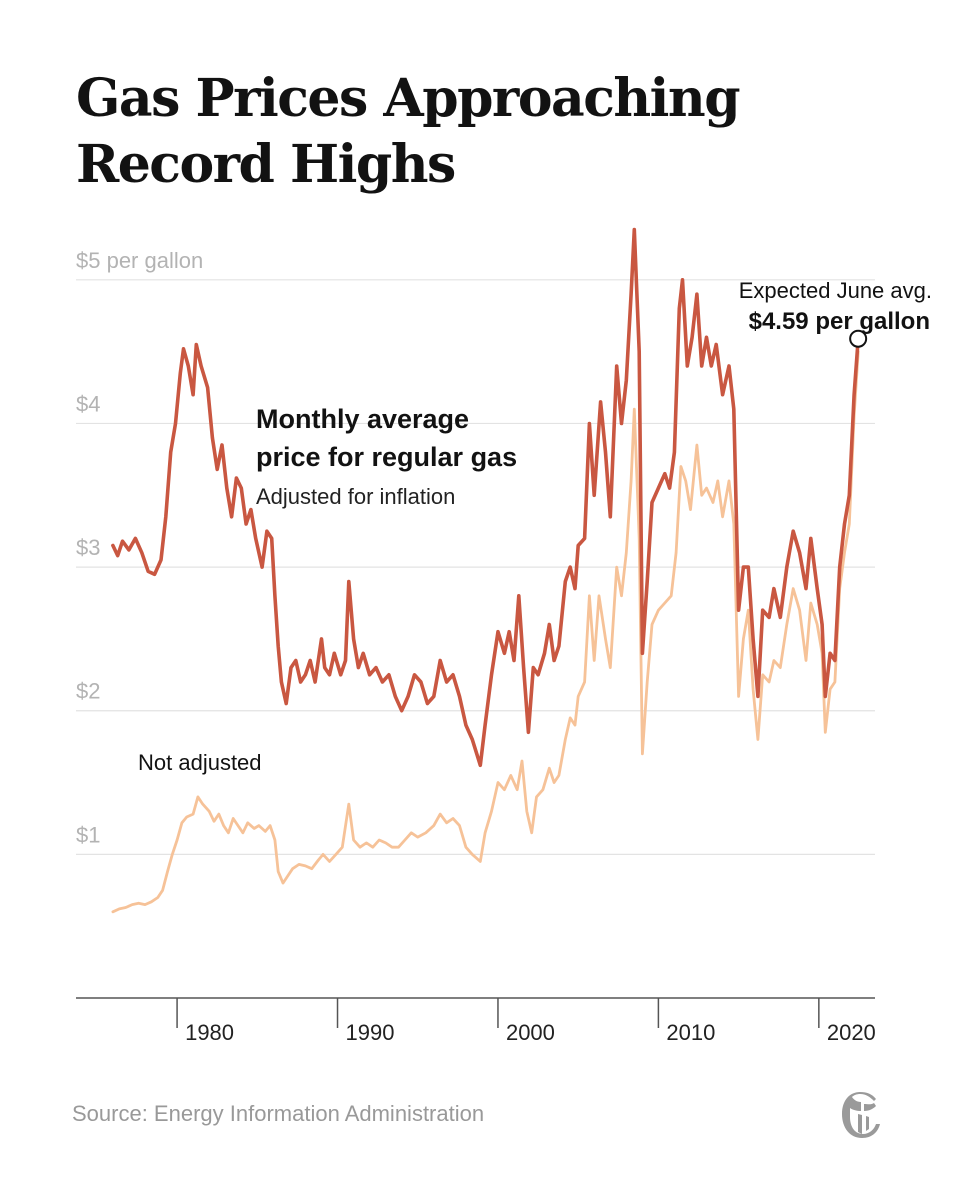  Describe the element at coordinates (209, 1032) in the screenshot. I see `x-tick-label-0: 1980` at that location.